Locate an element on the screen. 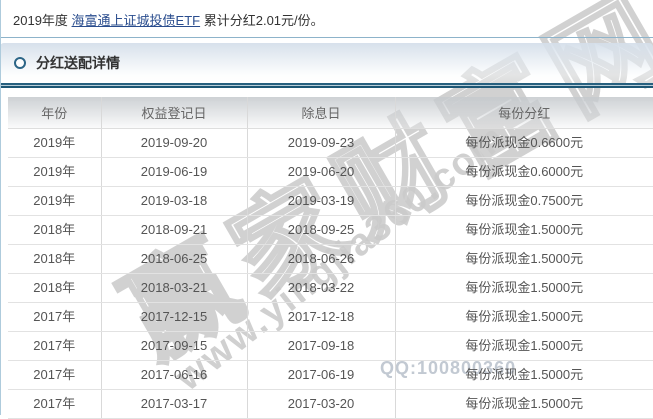  table-cell: 2017-09-18 is located at coordinates (321, 346).